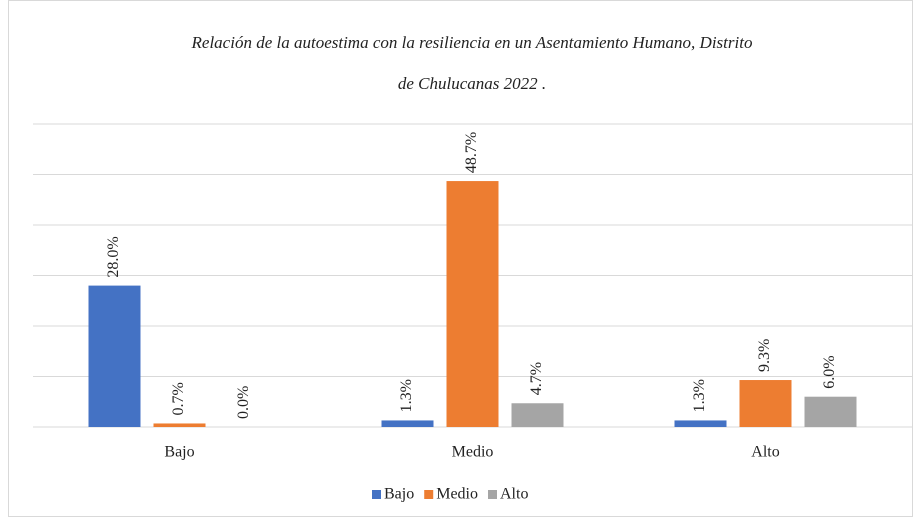 The height and width of the screenshot is (523, 922). I want to click on legend-label: Medio, so click(457, 494).